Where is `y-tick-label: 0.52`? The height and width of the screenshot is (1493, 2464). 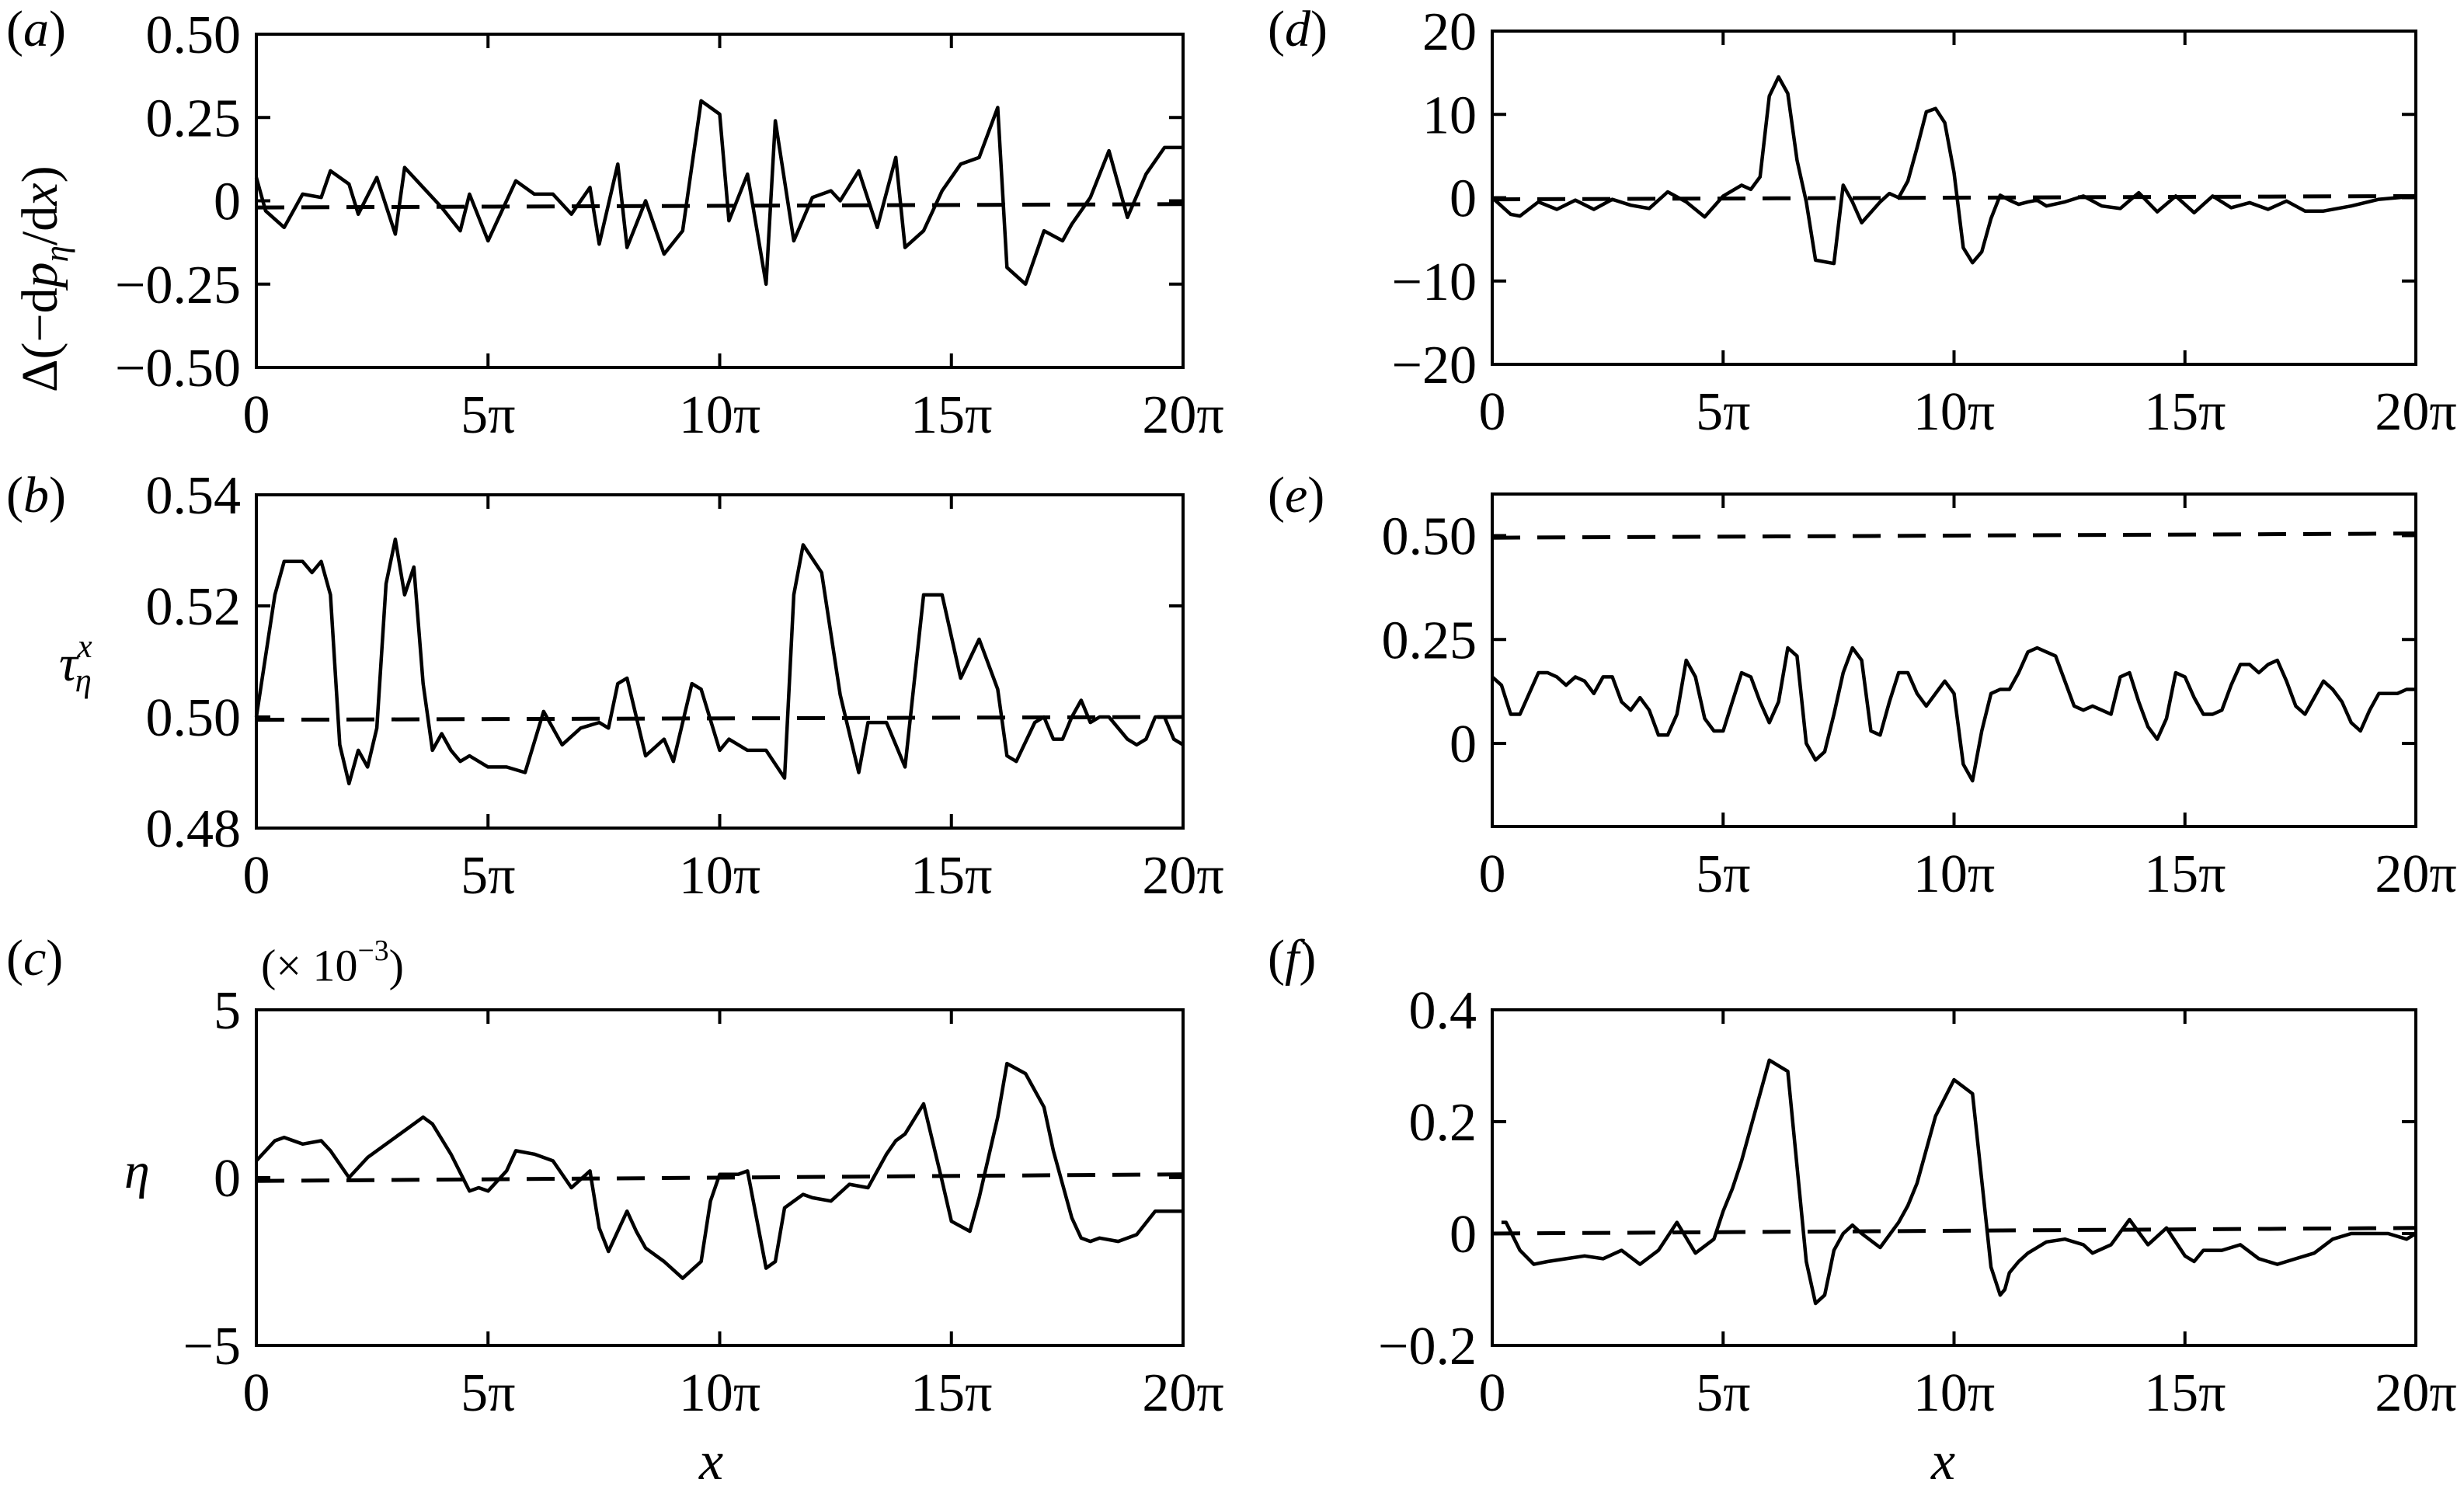 y-tick-label: 0.52 is located at coordinates (194, 607).